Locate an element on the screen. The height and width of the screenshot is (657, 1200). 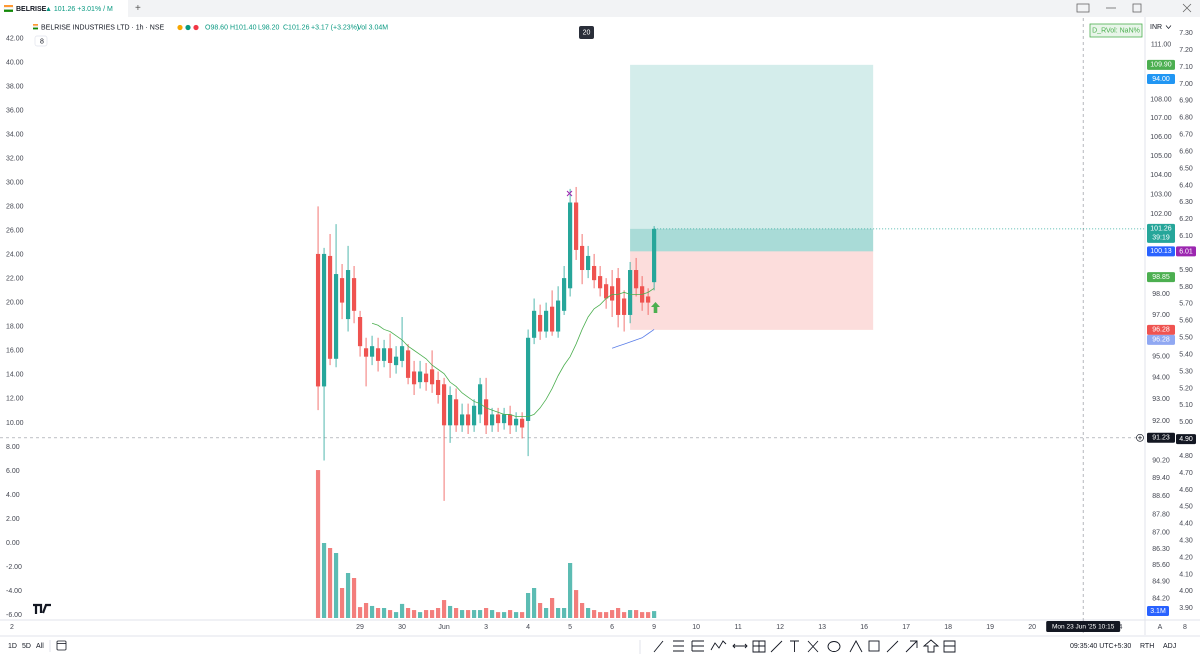
note-tool is located at coordinates (949, 646).